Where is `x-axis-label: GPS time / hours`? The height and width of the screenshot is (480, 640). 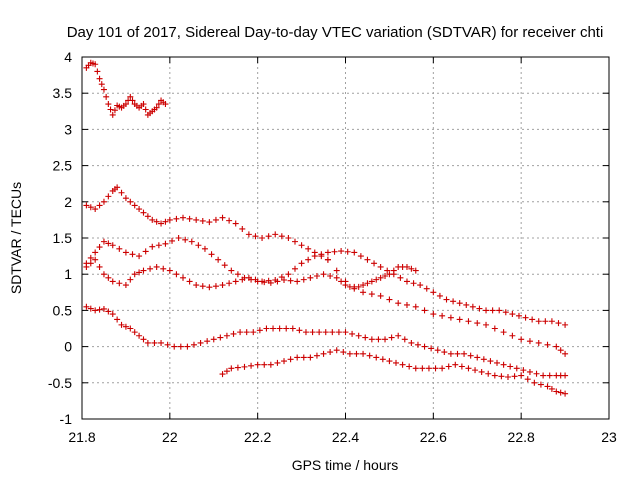 x-axis-label: GPS time / hours is located at coordinates (345, 465).